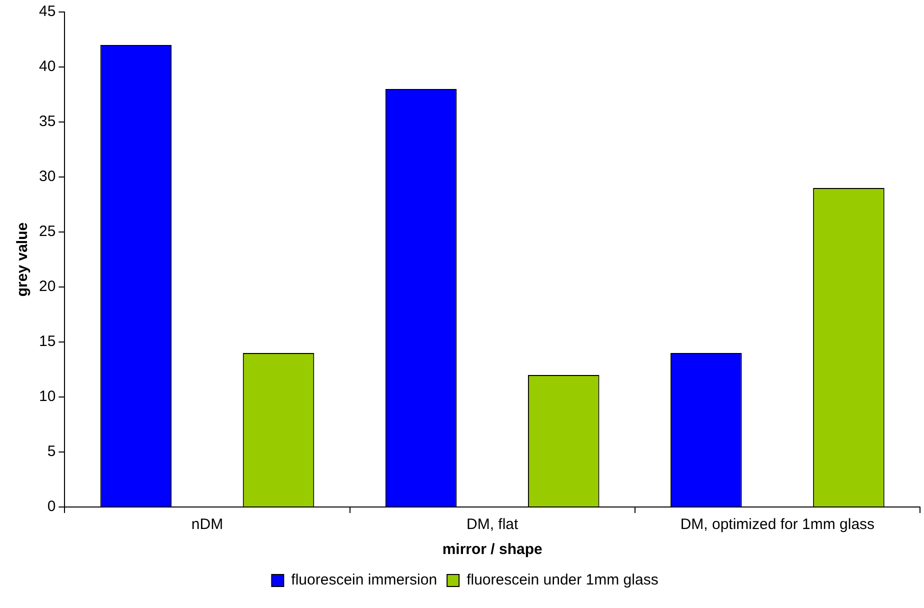 This screenshot has width=924, height=608. I want to click on y-tick-label: 10, so click(47, 397).